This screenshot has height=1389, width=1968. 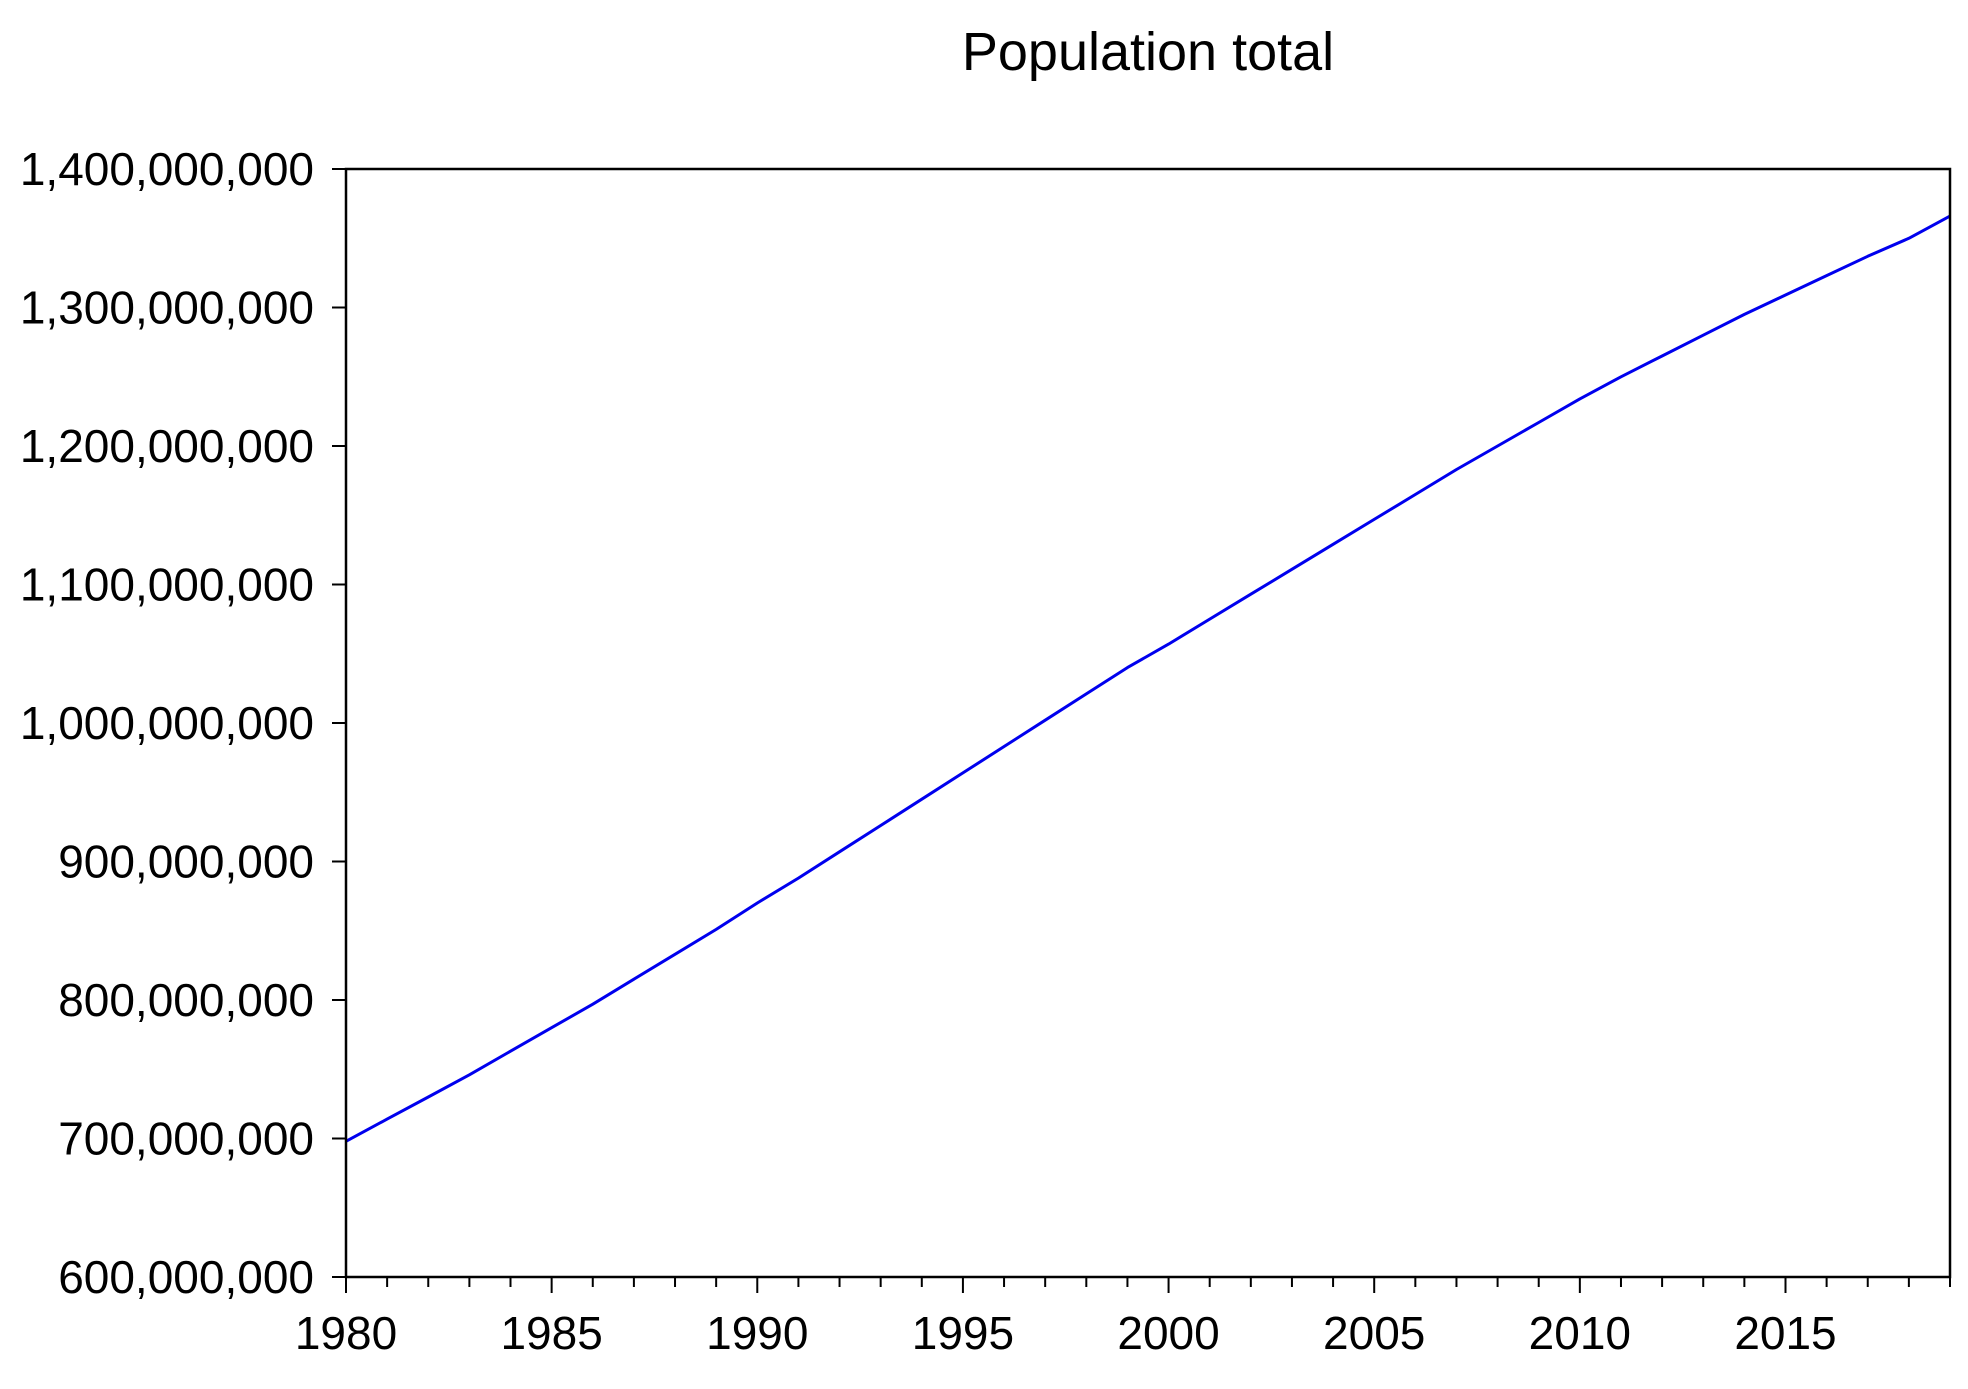 I want to click on y-tick-label: 1,400,000,000, so click(x=167, y=169).